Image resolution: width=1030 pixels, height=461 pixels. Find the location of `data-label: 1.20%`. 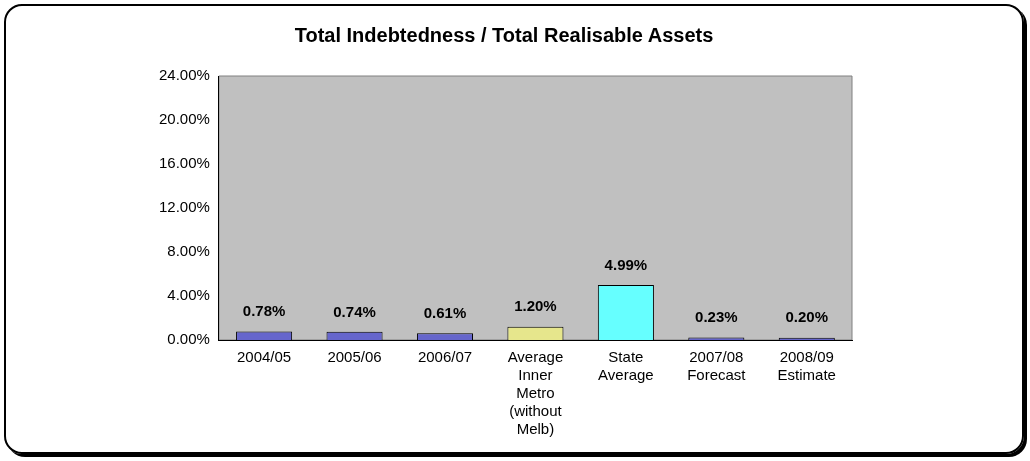

data-label: 1.20% is located at coordinates (535, 306).